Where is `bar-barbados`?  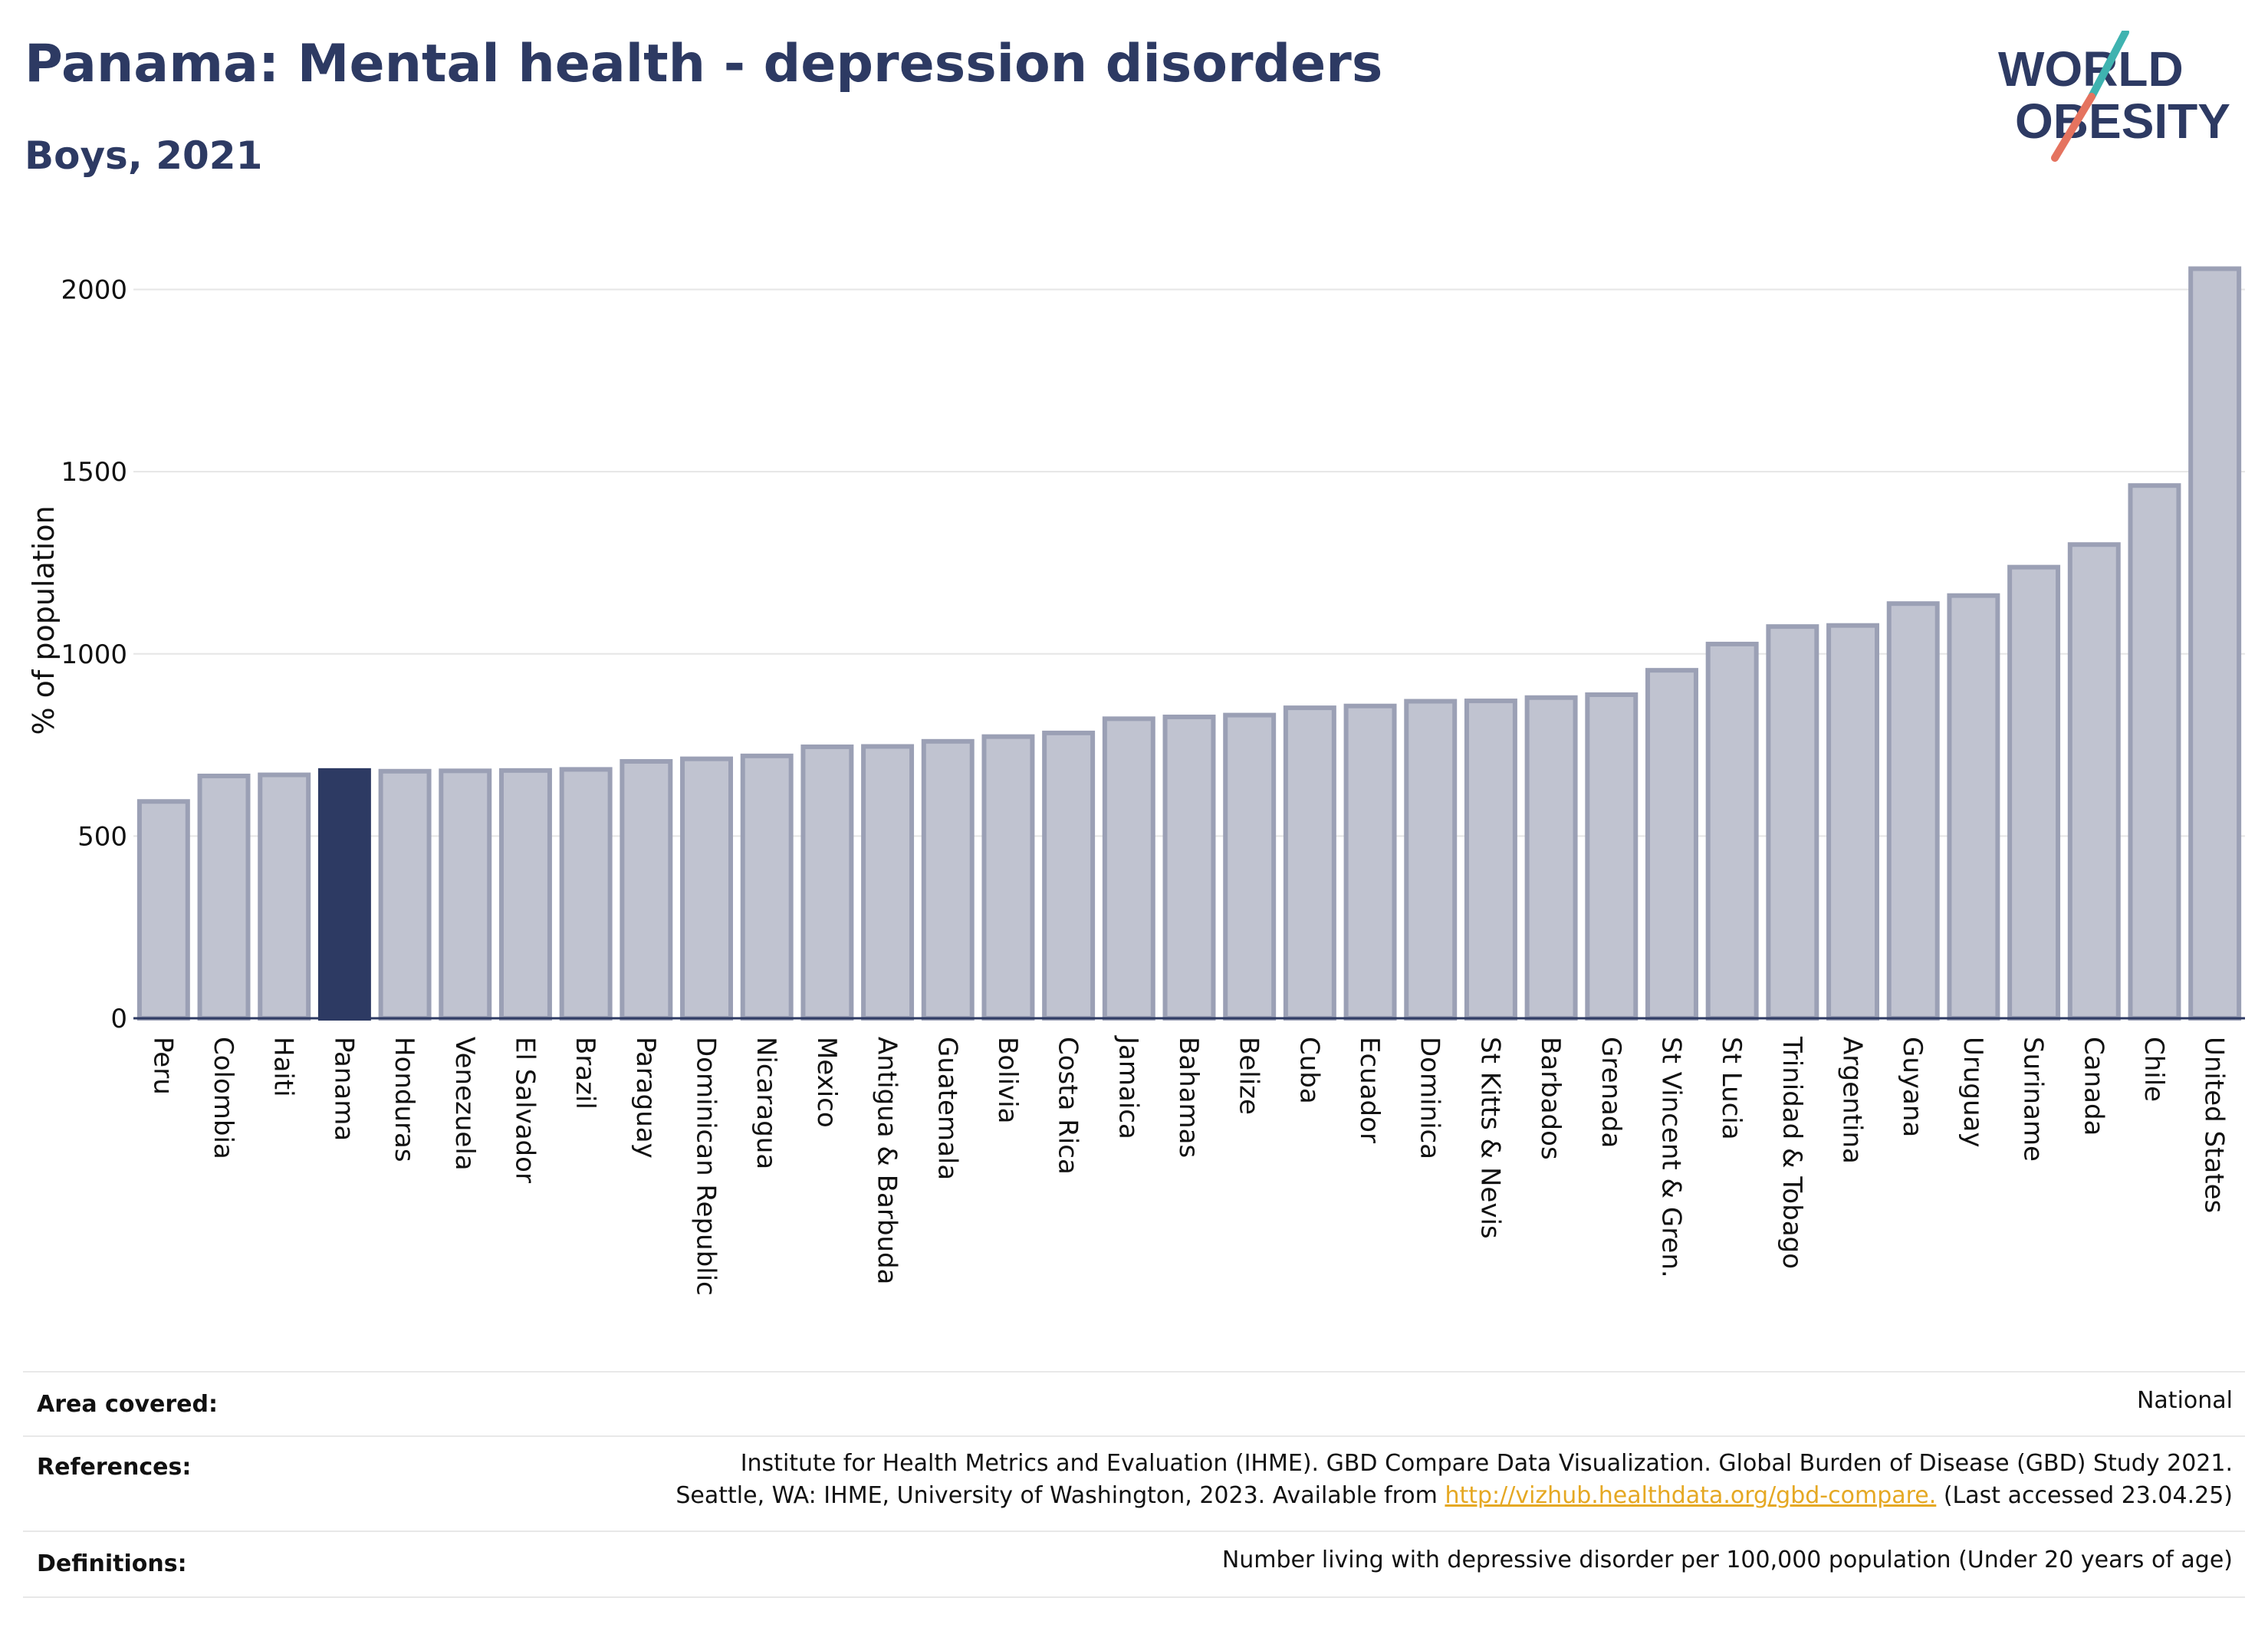
bar-barbados is located at coordinates (1551, 858).